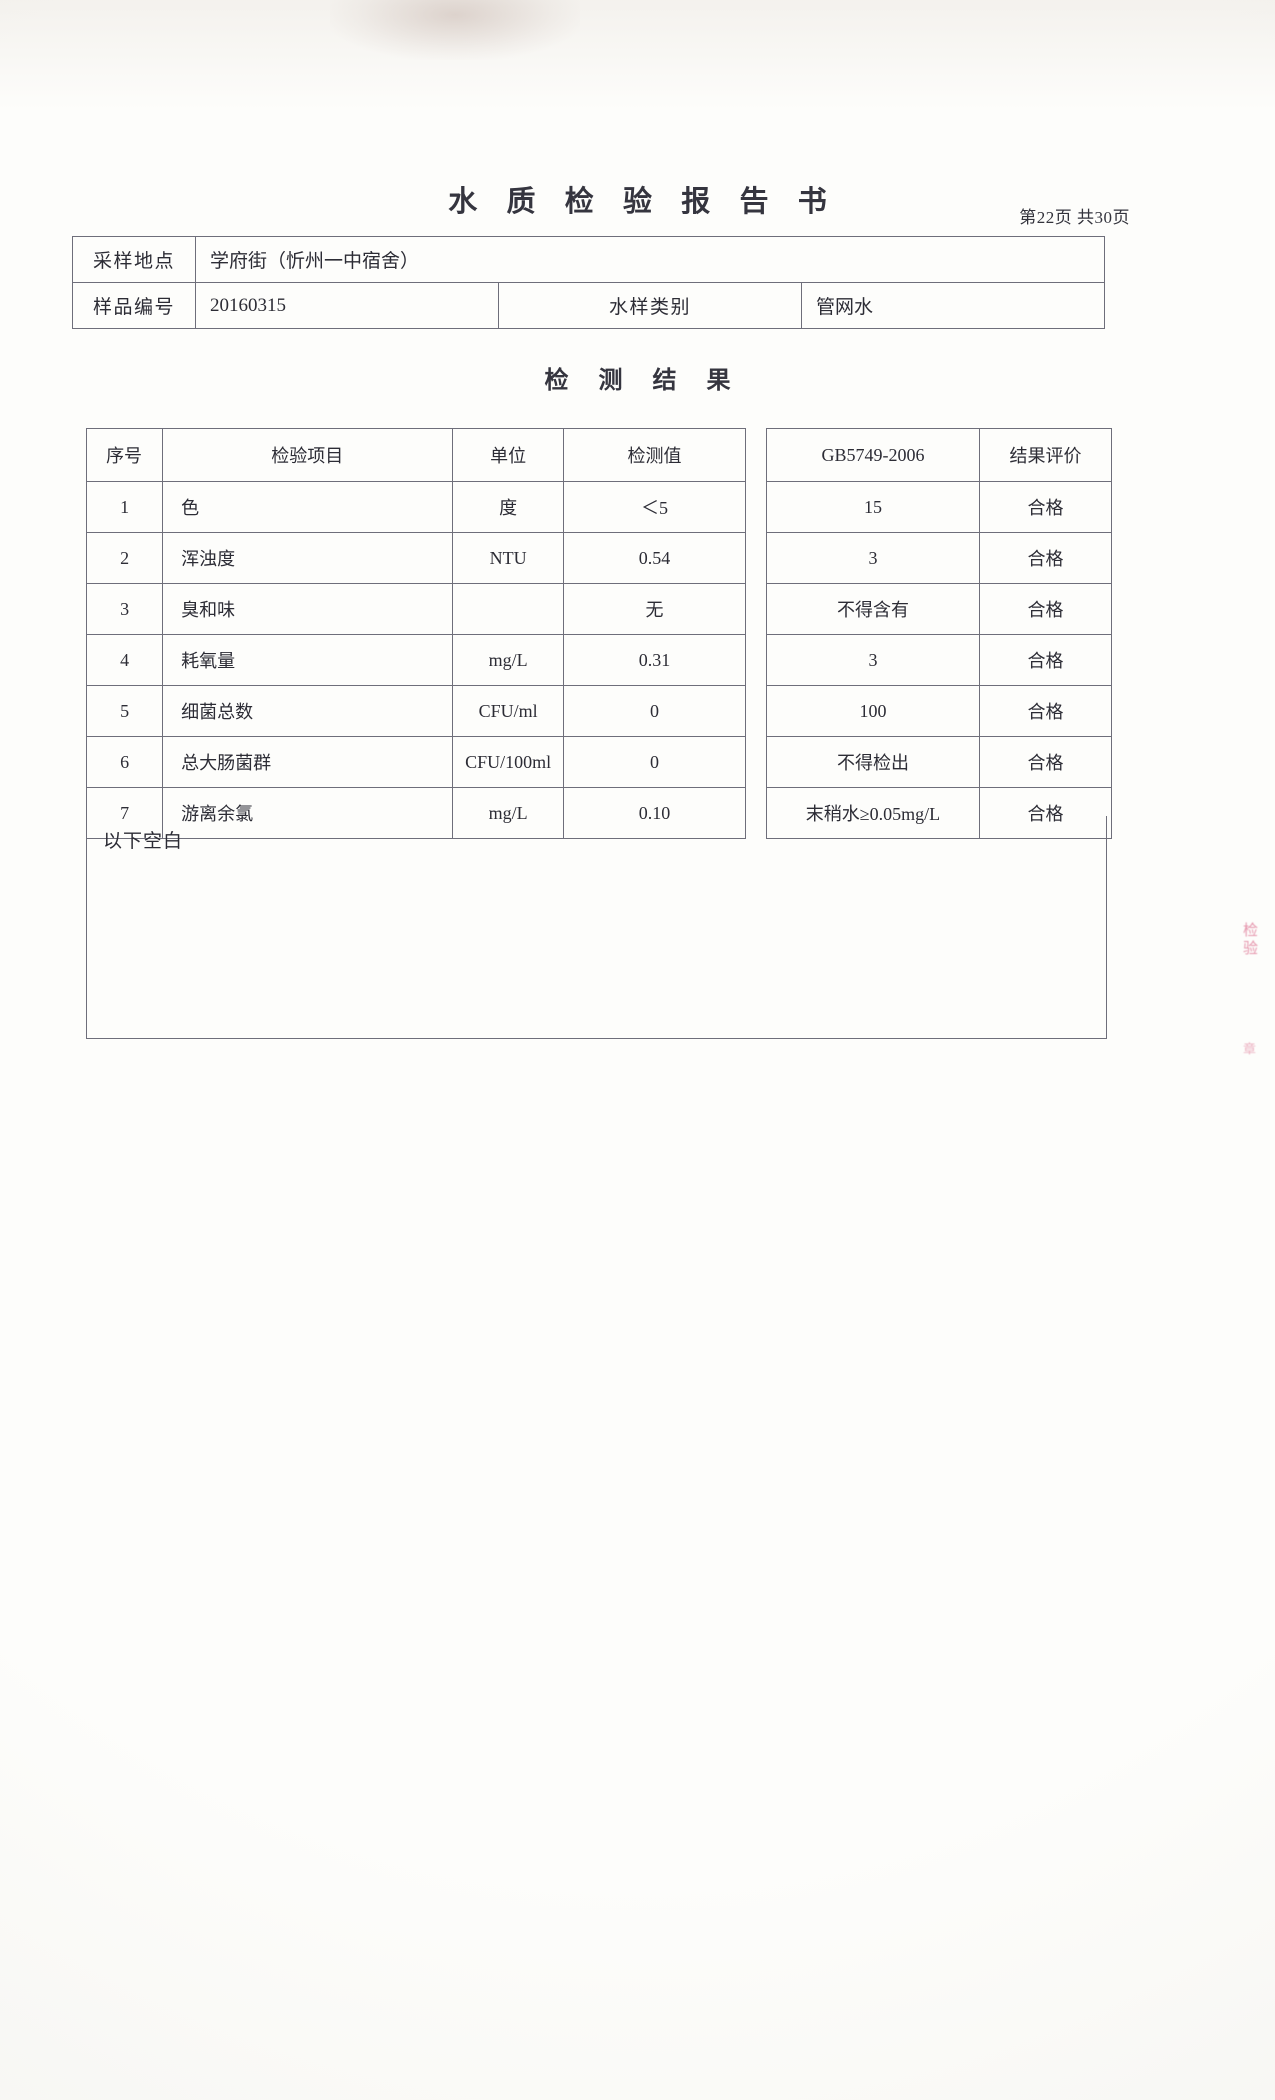 This screenshot has height=2100, width=1275. What do you see at coordinates (308, 609) in the screenshot?
I see `cell-item: 臭和味` at bounding box center [308, 609].